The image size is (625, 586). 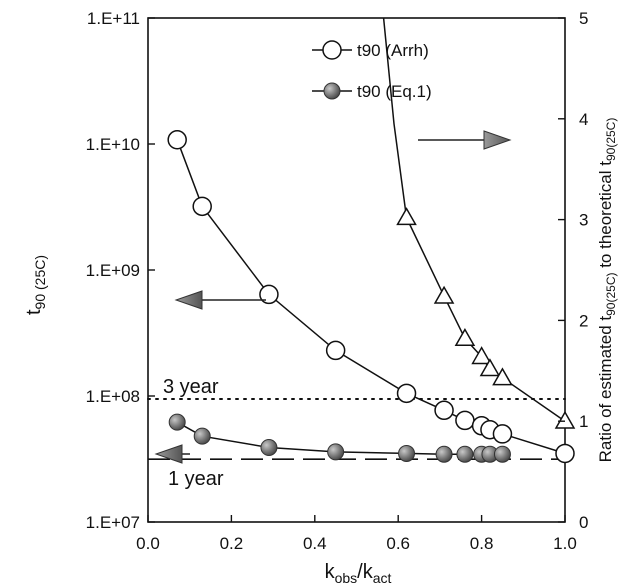 I want to click on legend-marker-arrh, so click(x=332, y=50).